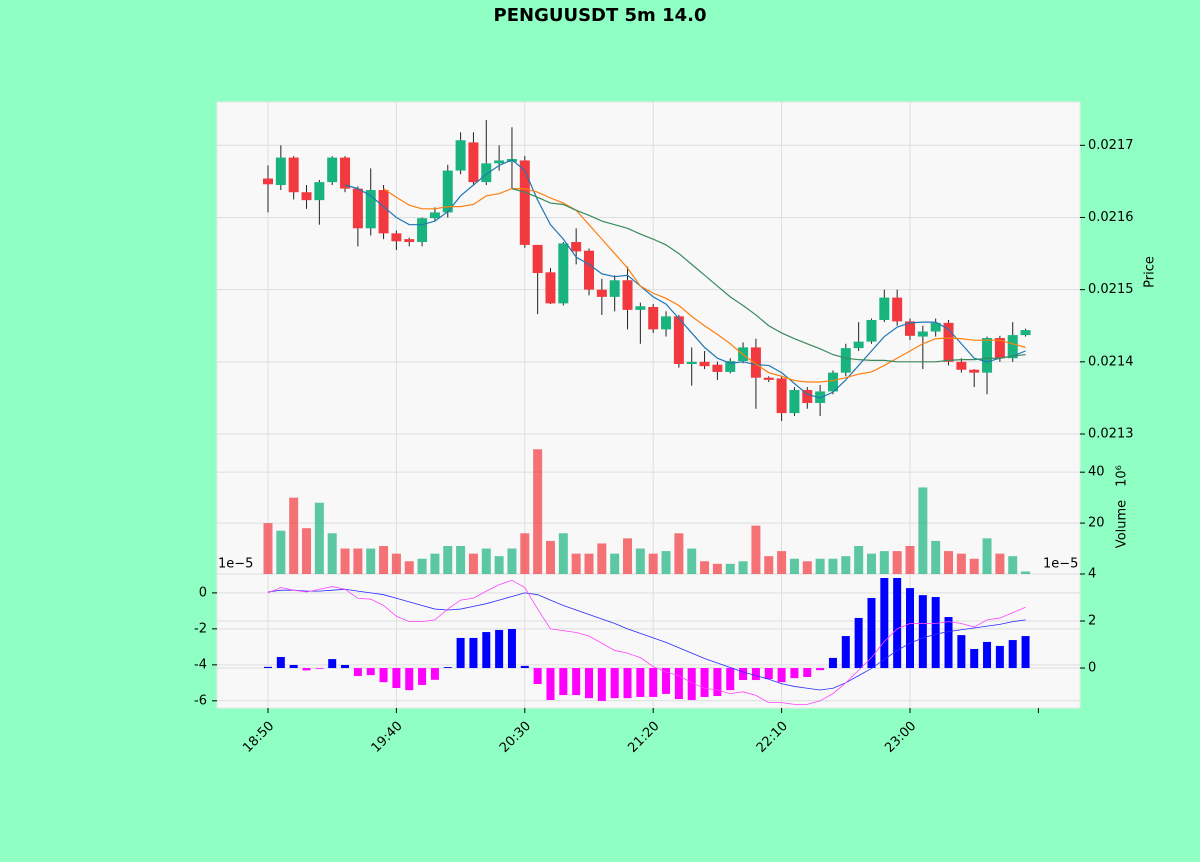  What do you see at coordinates (1092, 621) in the screenshot?
I see `y-tick-label: 2` at bounding box center [1092, 621].